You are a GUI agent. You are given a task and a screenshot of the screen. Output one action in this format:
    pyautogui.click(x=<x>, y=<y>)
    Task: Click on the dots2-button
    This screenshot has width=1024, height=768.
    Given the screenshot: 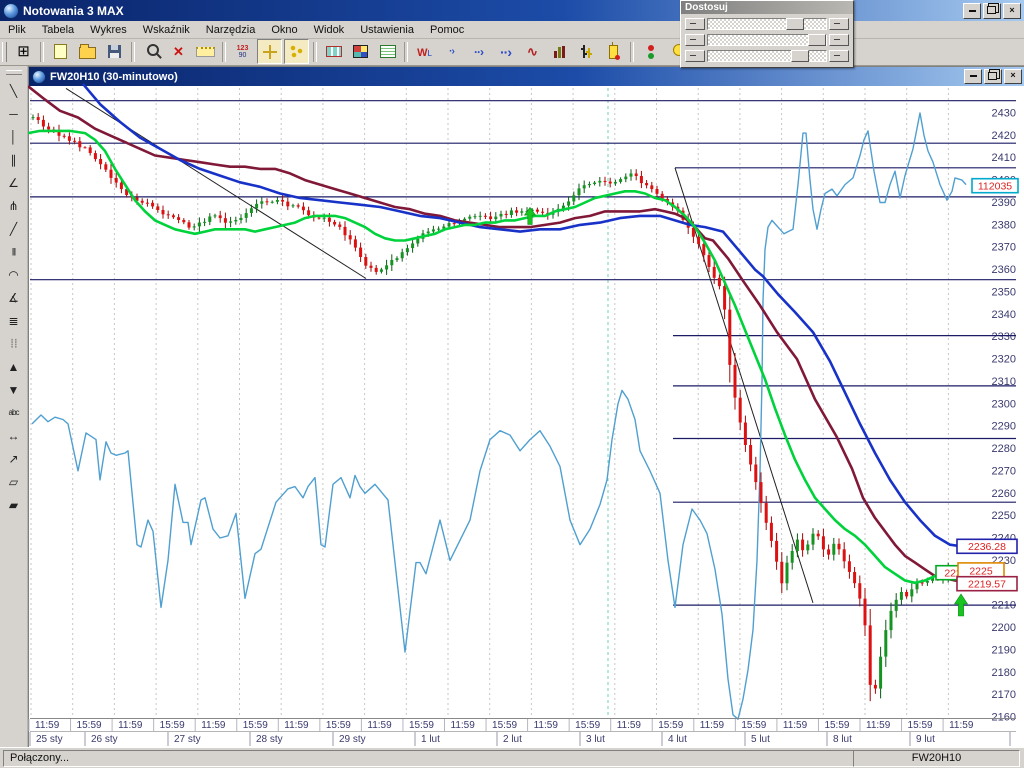 What is the action you would take?
    pyautogui.click(x=650, y=51)
    